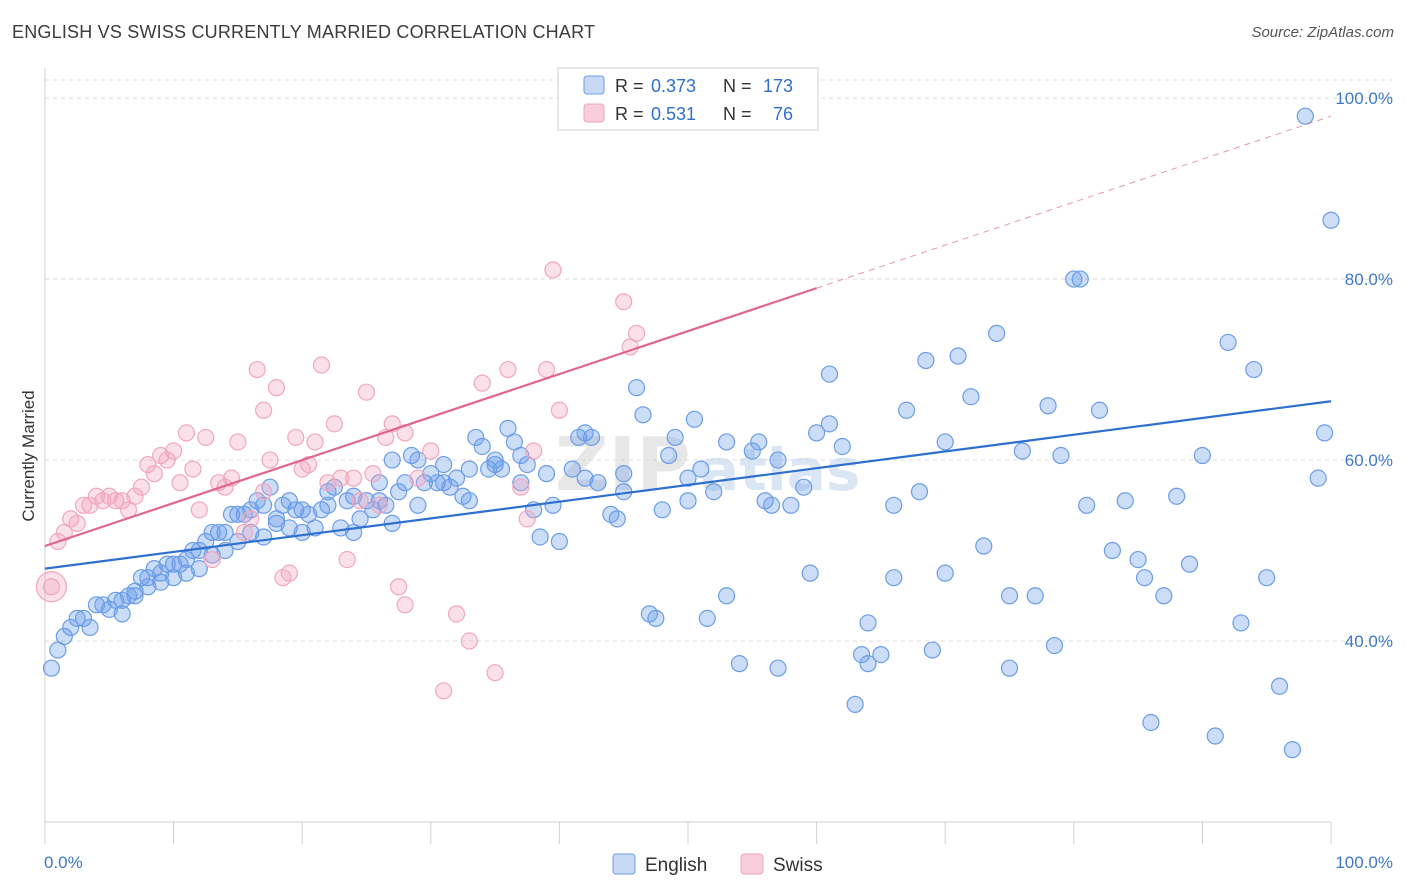 This screenshot has width=1406, height=892. What do you see at coordinates (629, 114) in the screenshot?
I see `swiss-r-label: R =` at bounding box center [629, 114].